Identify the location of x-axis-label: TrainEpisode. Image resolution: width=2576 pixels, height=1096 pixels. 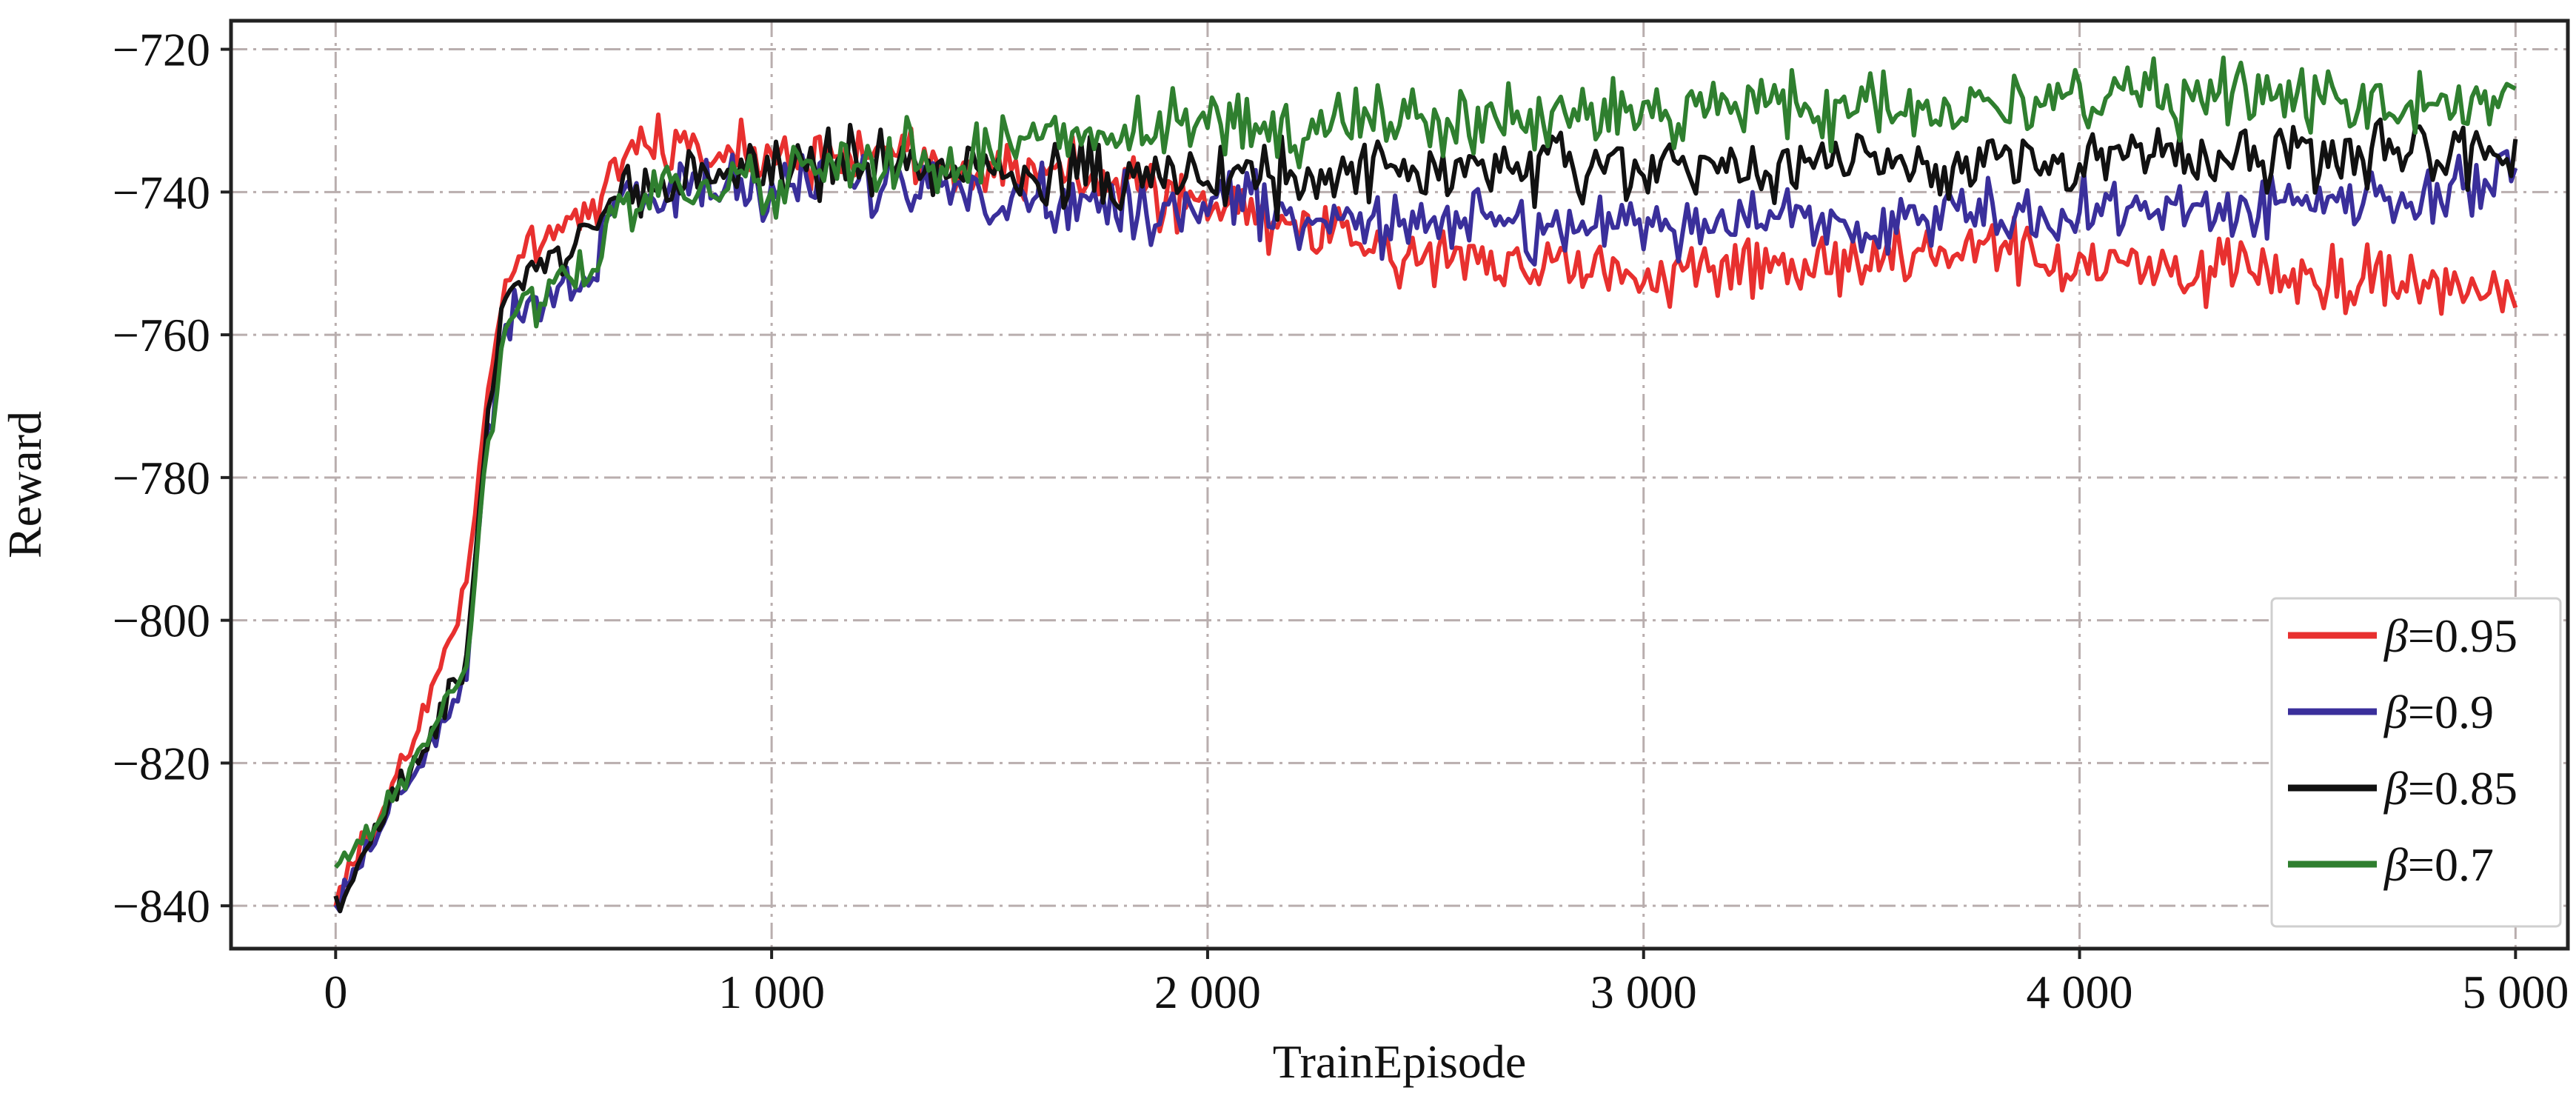
(1400, 1061).